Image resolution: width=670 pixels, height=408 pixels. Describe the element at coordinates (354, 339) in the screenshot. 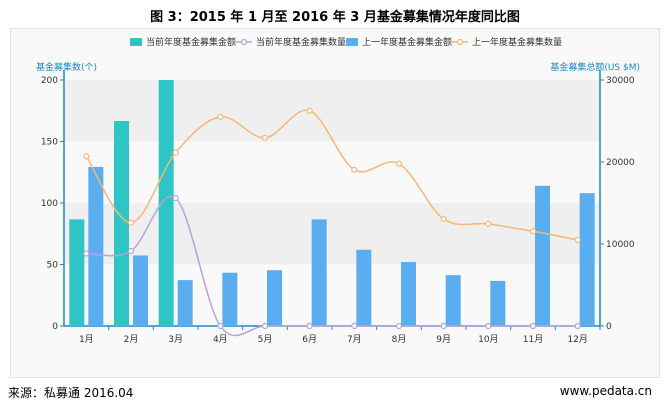

I see `x-tick-label: 7月` at that location.